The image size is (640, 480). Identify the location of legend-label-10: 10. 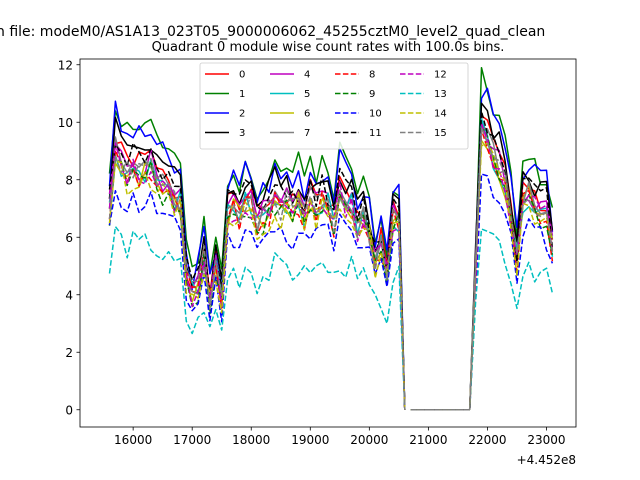
(375, 114).